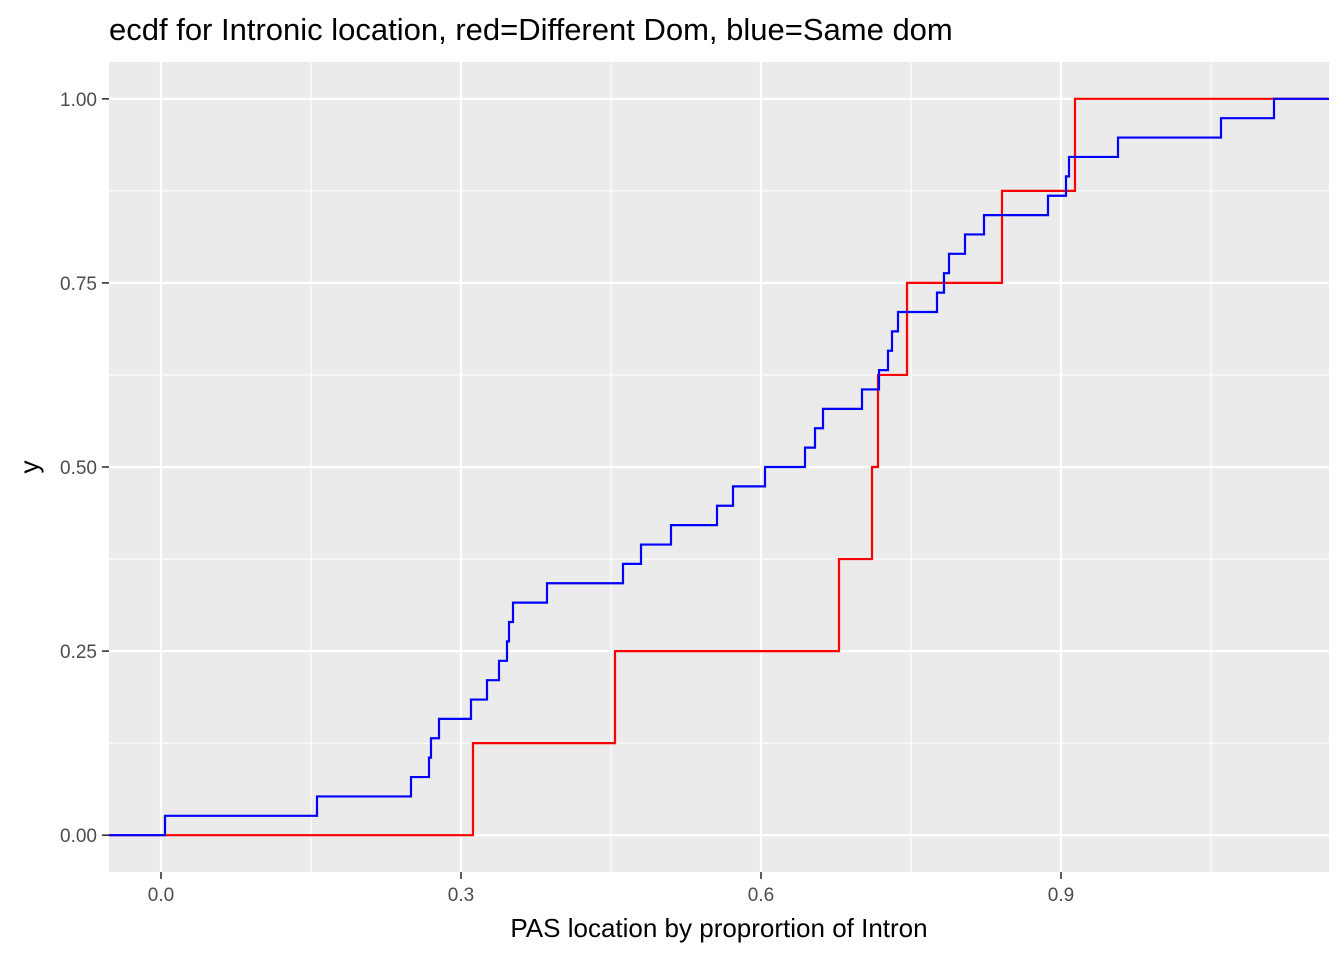 The image size is (1344, 960). What do you see at coordinates (761, 895) in the screenshot?
I see `x-tick-label: 0.6` at bounding box center [761, 895].